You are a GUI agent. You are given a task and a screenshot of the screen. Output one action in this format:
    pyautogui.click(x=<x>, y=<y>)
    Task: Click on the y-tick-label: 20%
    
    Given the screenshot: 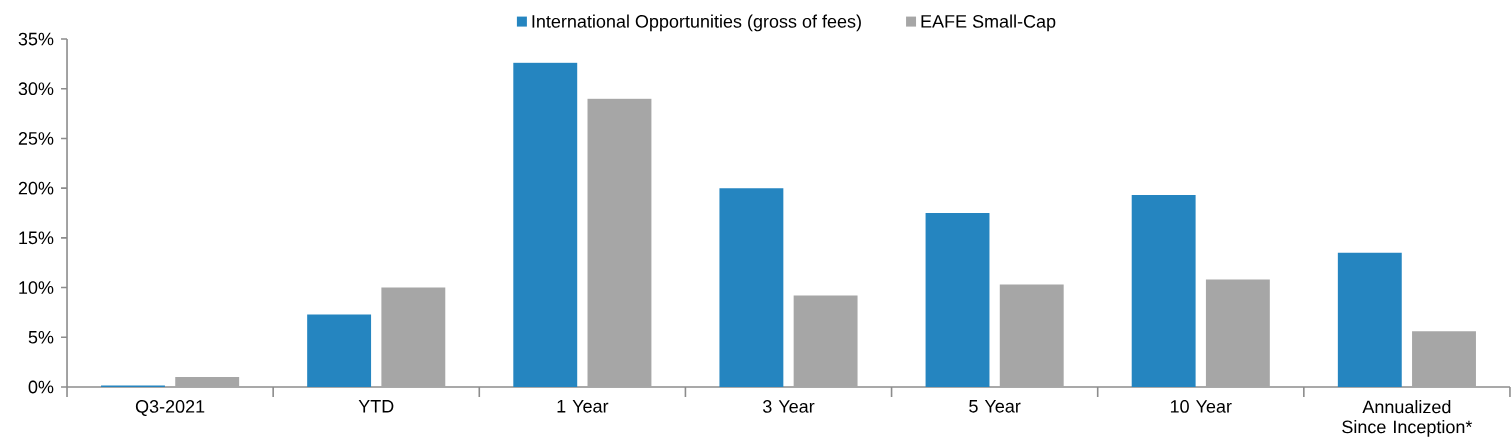 What is the action you would take?
    pyautogui.click(x=36, y=188)
    